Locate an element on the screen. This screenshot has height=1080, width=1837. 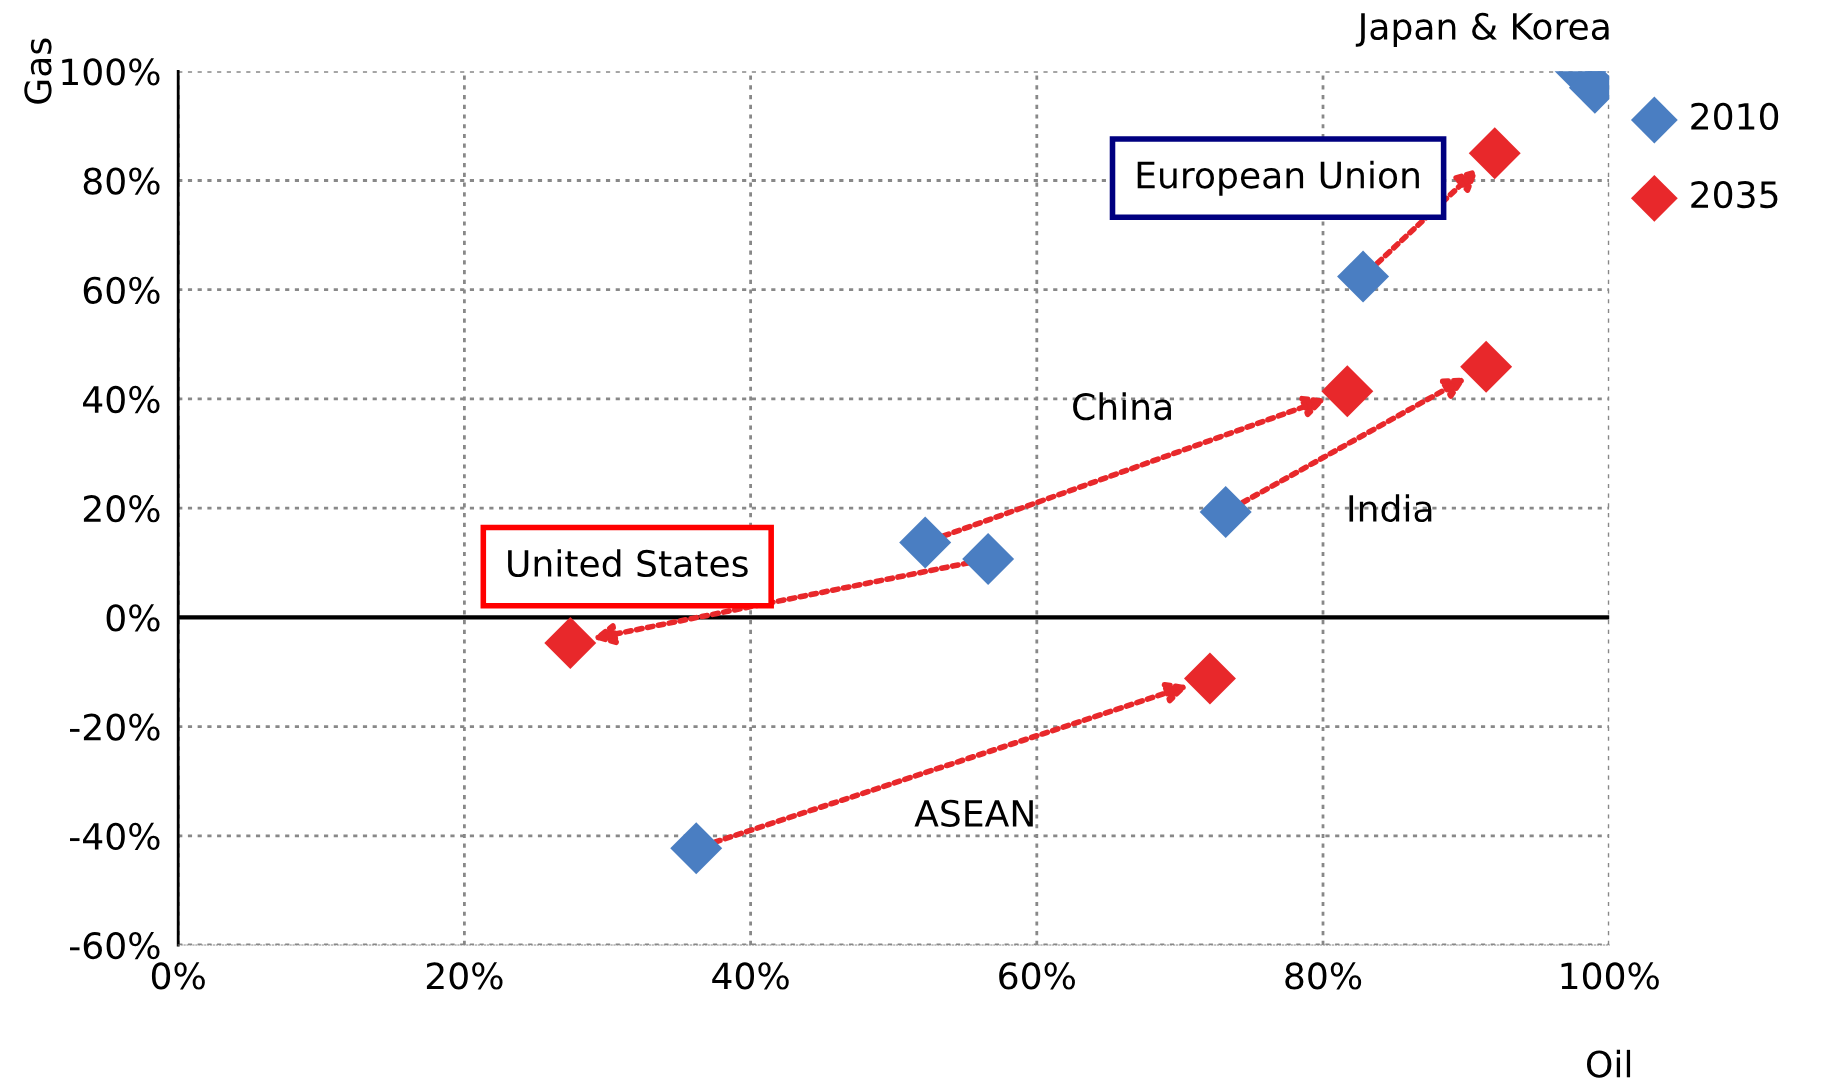
x-tick-label: 100% is located at coordinates (1610, 976).